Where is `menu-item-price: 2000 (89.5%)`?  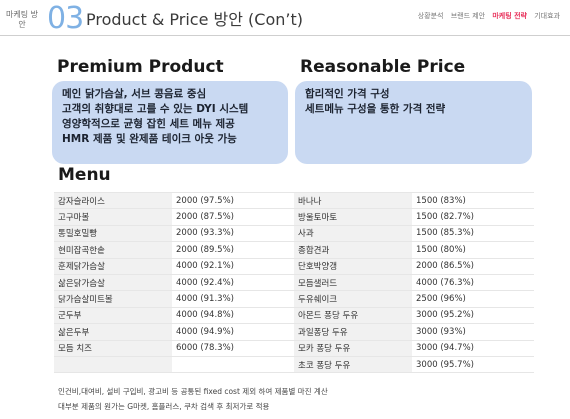 menu-item-price: 2000 (89.5%) is located at coordinates (233, 250).